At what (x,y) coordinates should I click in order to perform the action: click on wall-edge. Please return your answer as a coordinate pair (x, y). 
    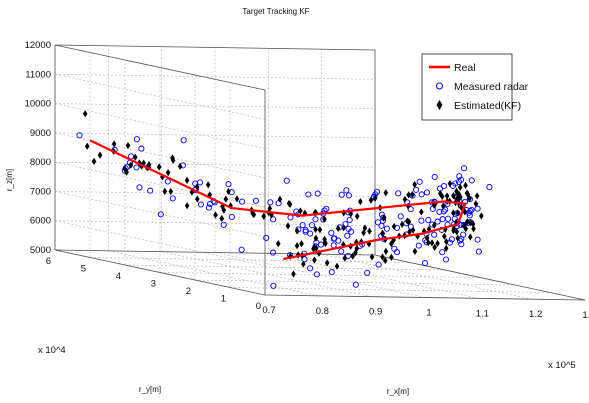
    Looking at the image, I should click on (160, 67).